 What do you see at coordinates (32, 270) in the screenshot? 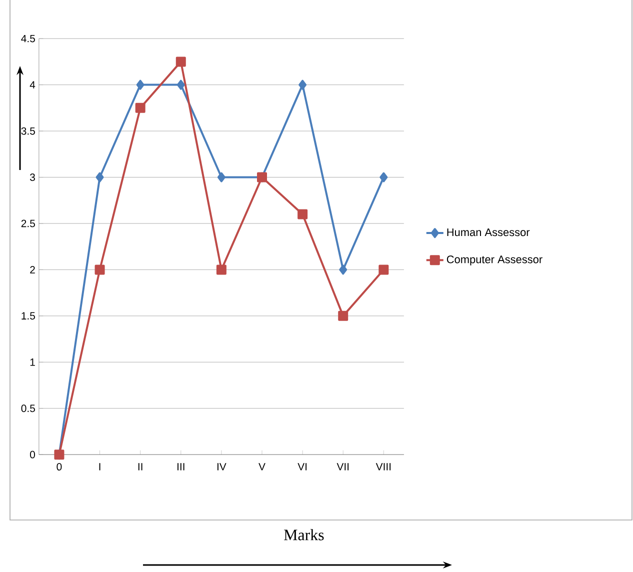
I see `y-tick-label: 2` at bounding box center [32, 270].